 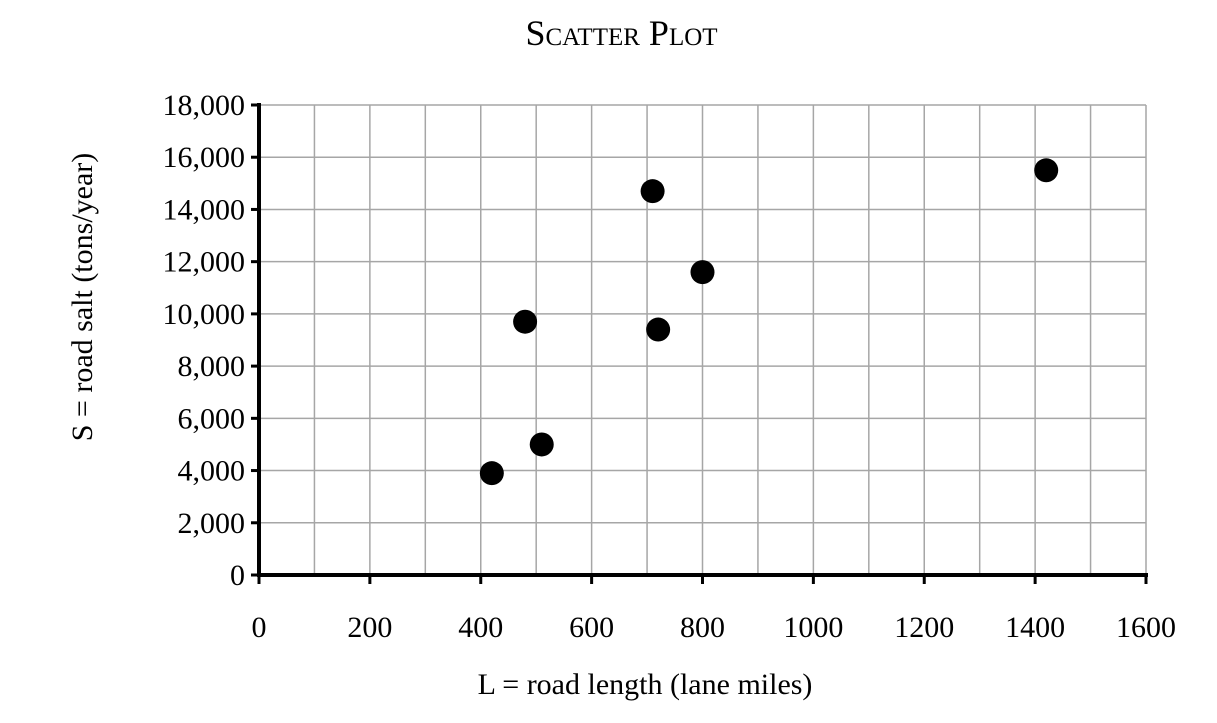 What do you see at coordinates (204, 157) in the screenshot?
I see `y-tick-label: 16,000` at bounding box center [204, 157].